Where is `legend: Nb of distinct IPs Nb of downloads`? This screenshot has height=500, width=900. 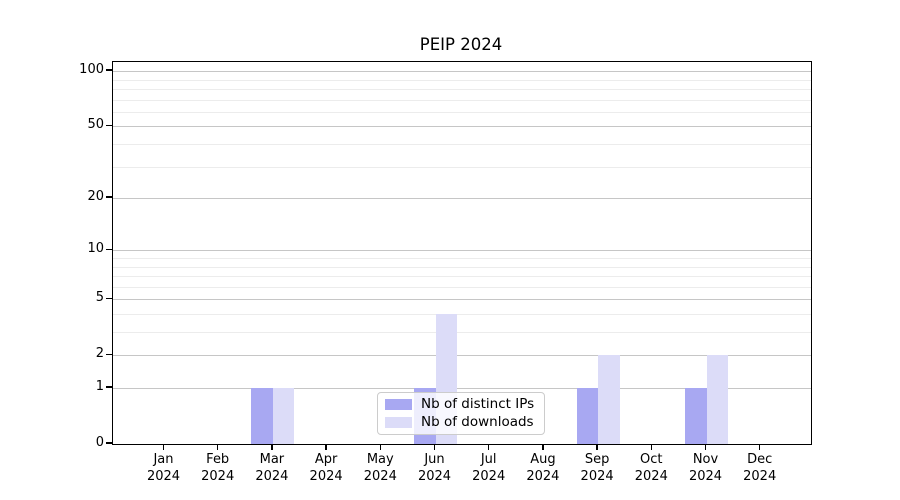
legend: Nb of distinct IPs Nb of downloads is located at coordinates (461, 413).